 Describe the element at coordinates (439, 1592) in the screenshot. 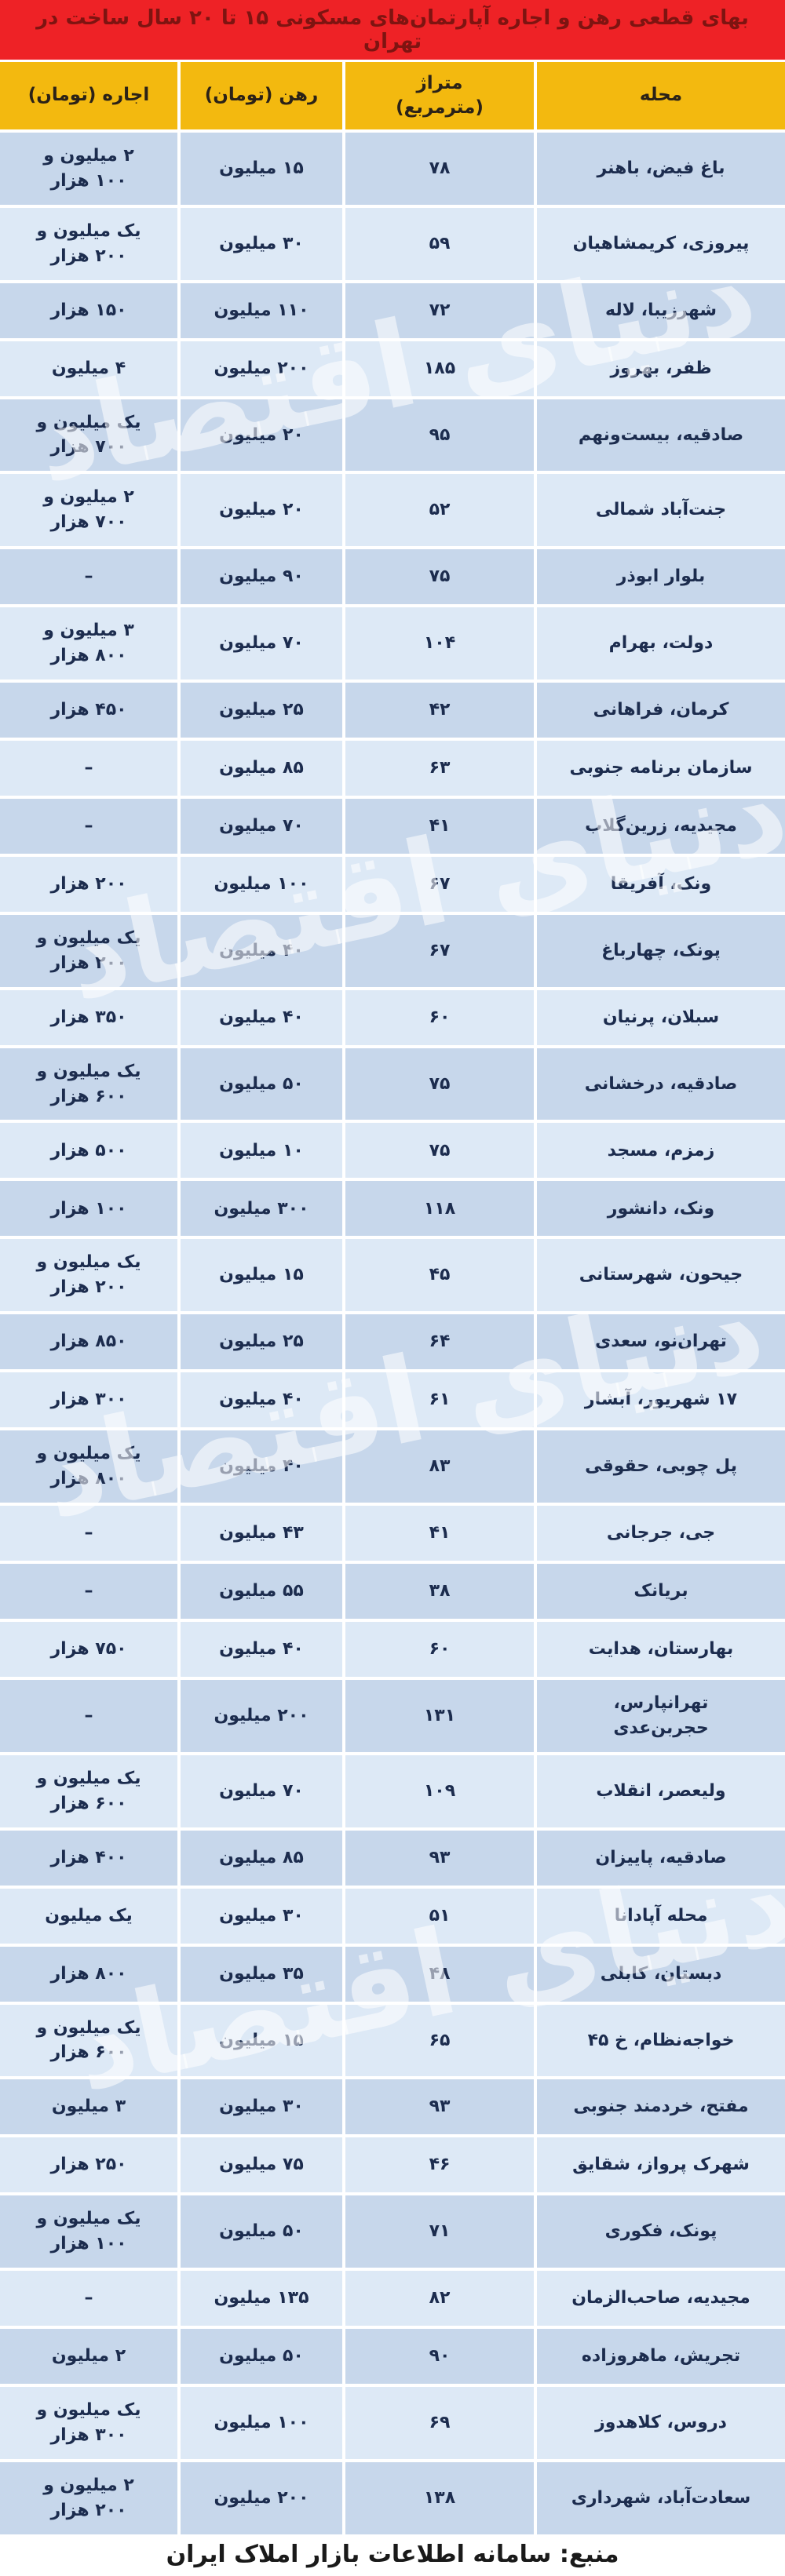

I see `cell-area: ۳۸` at that location.